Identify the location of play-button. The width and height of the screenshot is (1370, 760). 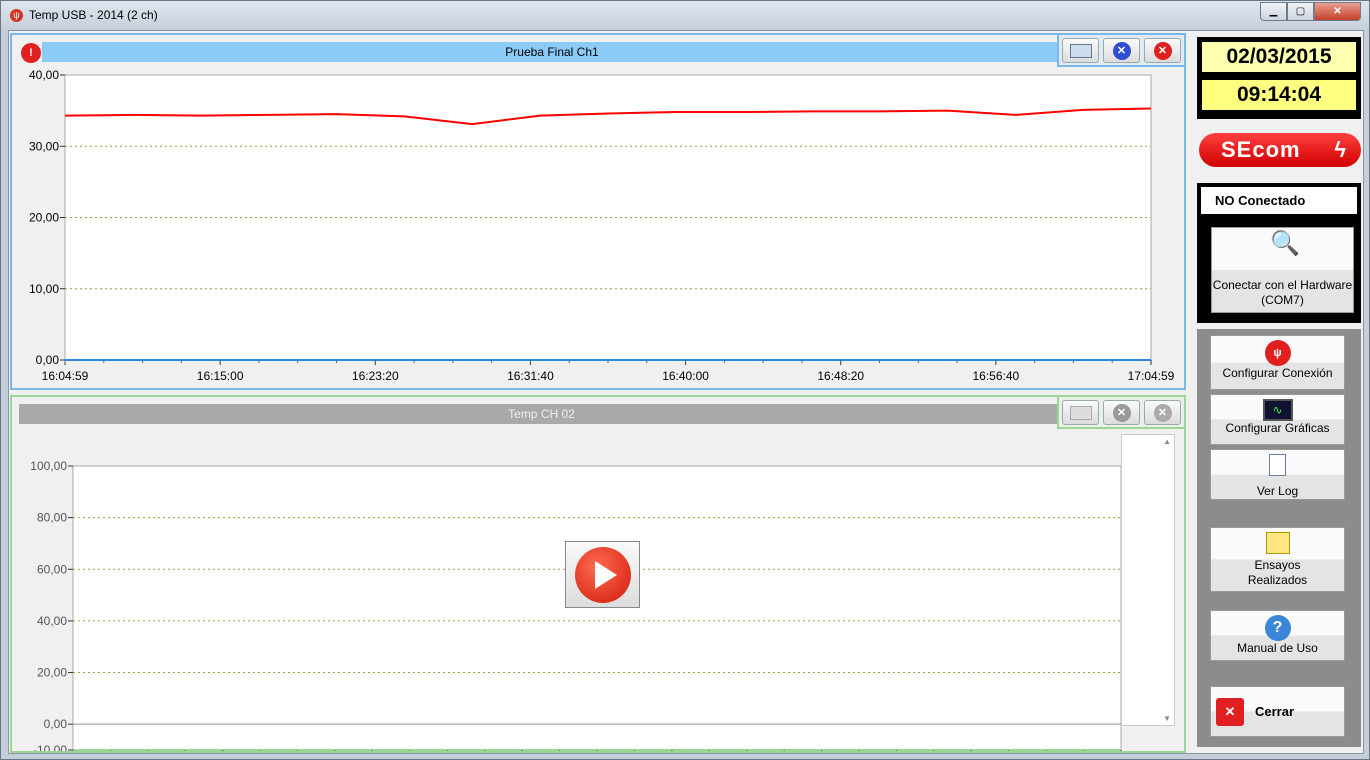
(602, 574).